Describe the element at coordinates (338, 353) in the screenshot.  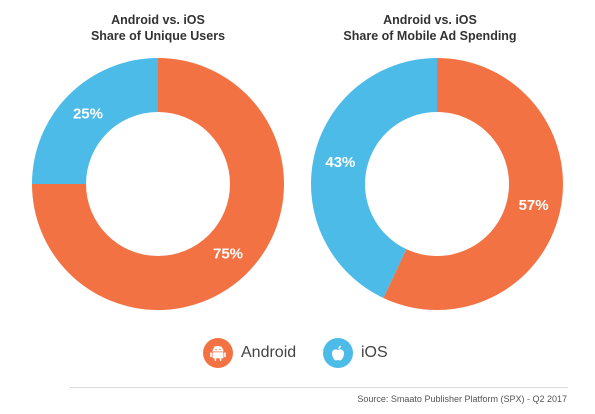
I see `apple-icon` at that location.